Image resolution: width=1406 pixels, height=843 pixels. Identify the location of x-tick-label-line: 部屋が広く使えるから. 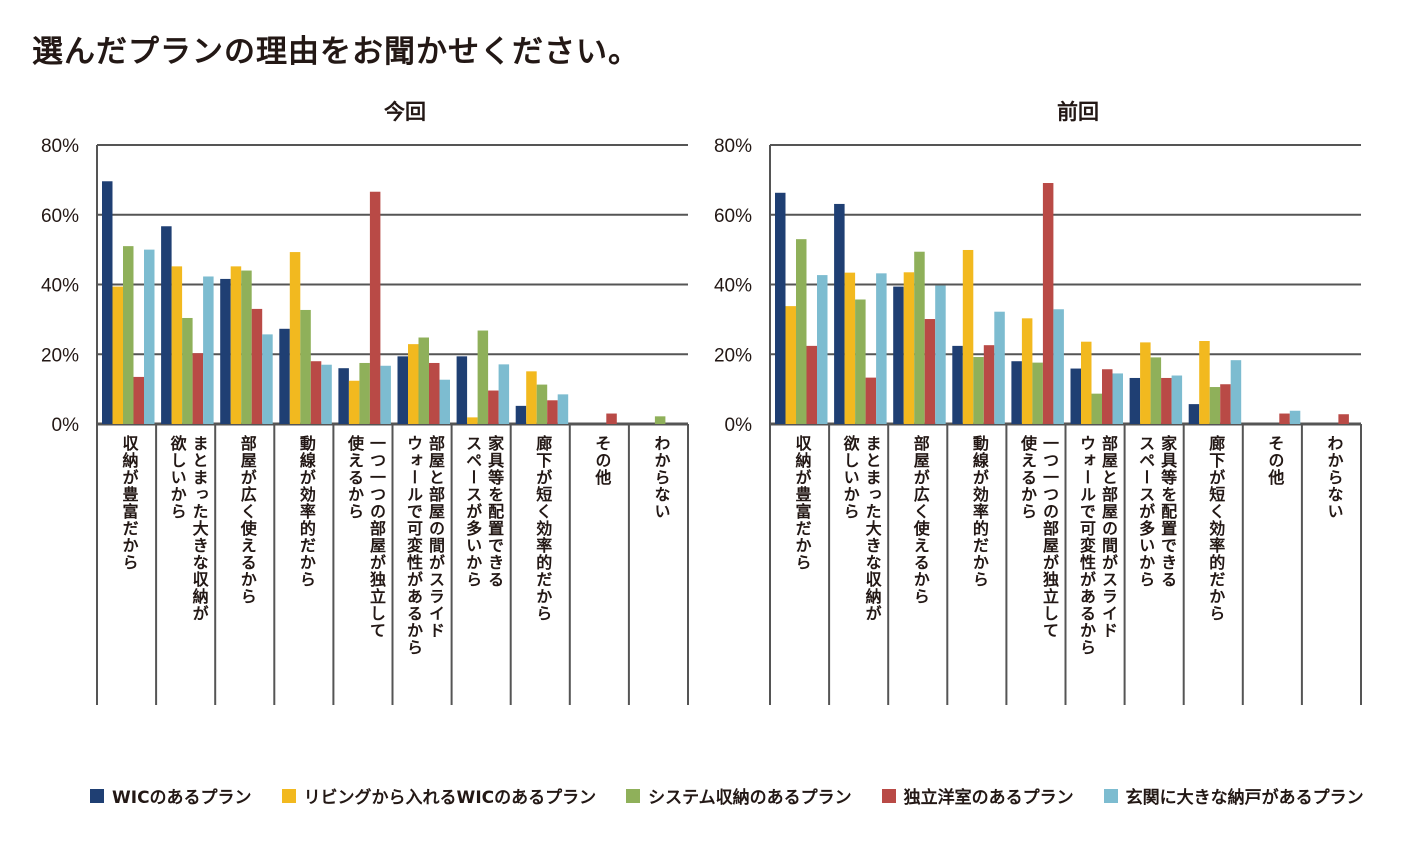
(247, 520).